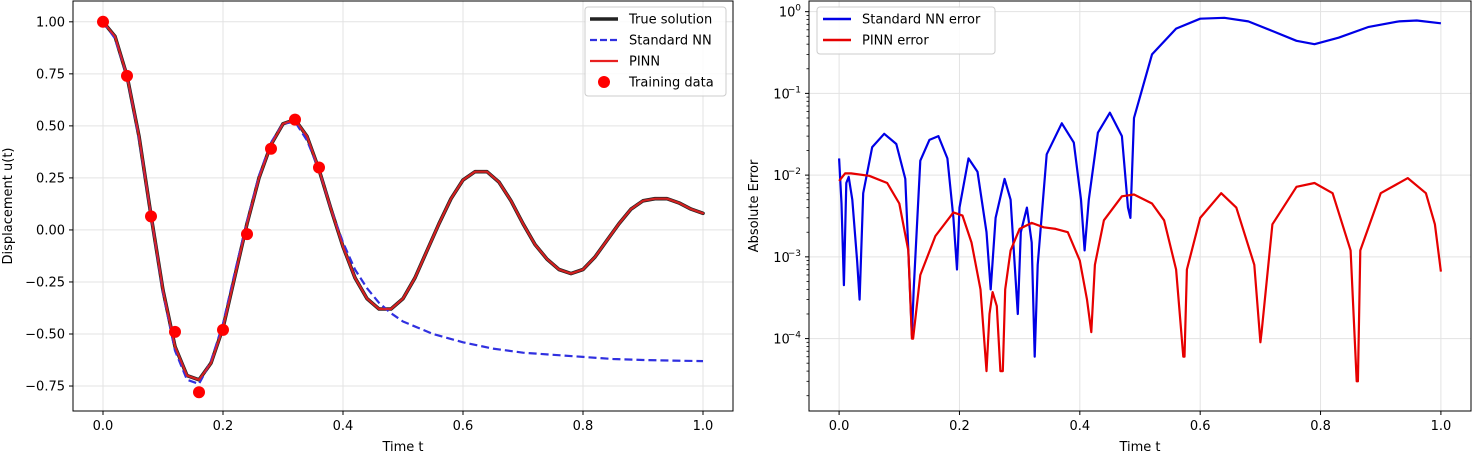 This screenshot has width=1473, height=452. I want to click on legend-label-true-solution: True solution, so click(670, 20).